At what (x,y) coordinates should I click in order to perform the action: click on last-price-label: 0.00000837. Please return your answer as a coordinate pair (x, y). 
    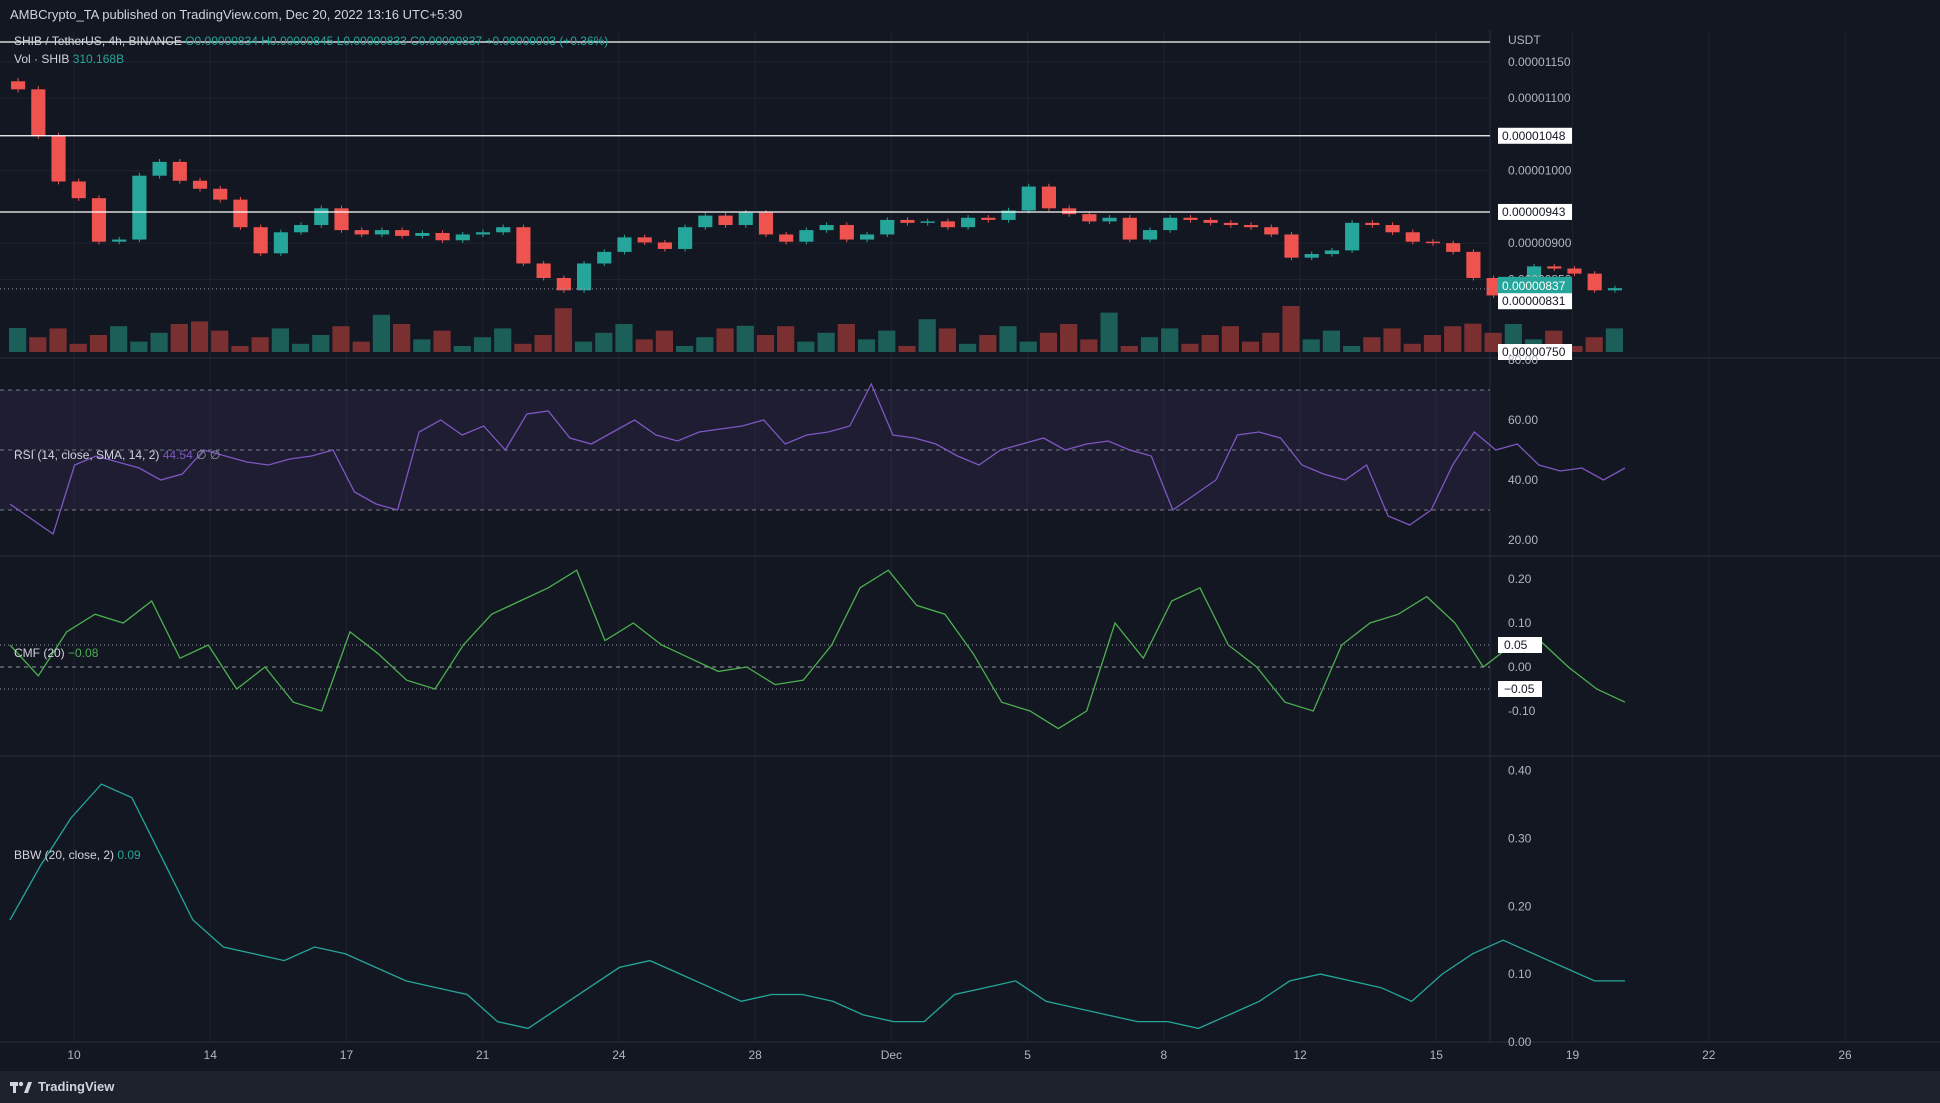
    Looking at the image, I should click on (1534, 286).